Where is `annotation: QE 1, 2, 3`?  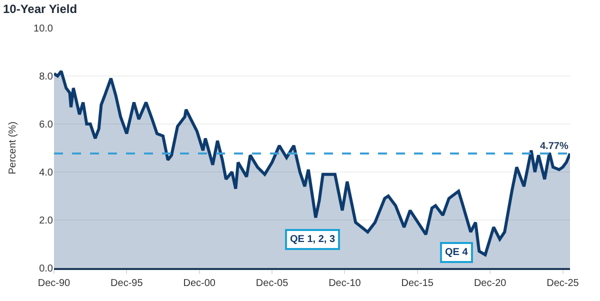
annotation: QE 1, 2, 3 is located at coordinates (313, 239).